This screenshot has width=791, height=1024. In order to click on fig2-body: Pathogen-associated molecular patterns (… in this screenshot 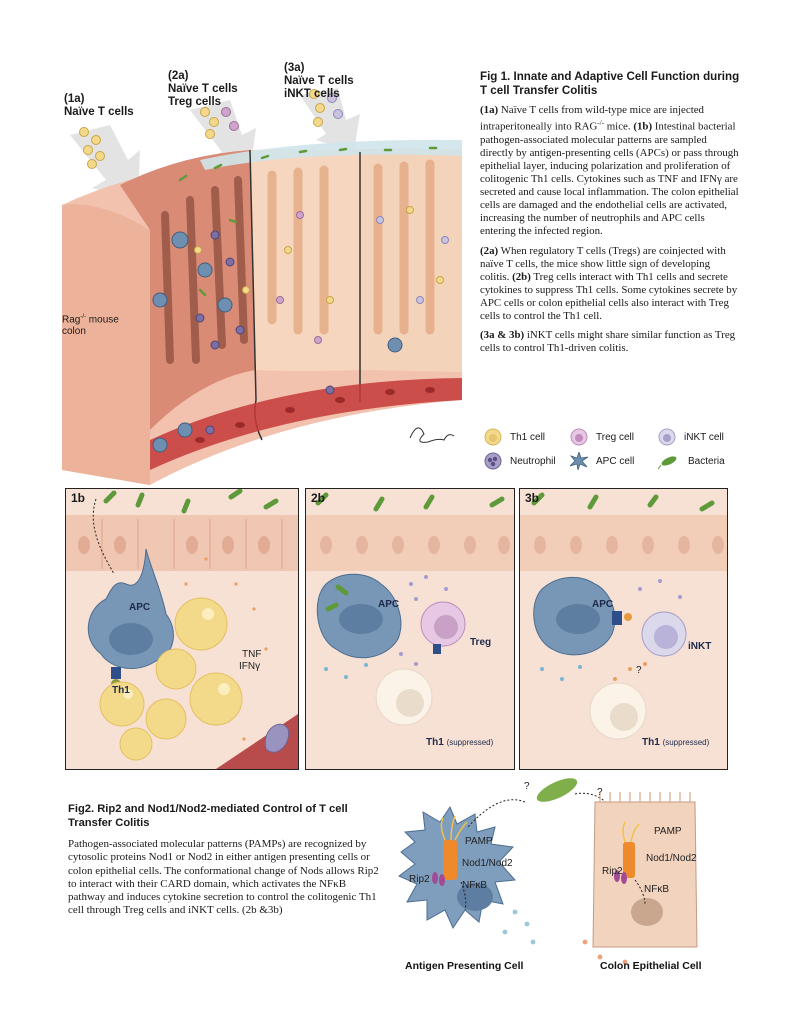, I will do `click(223, 877)`.